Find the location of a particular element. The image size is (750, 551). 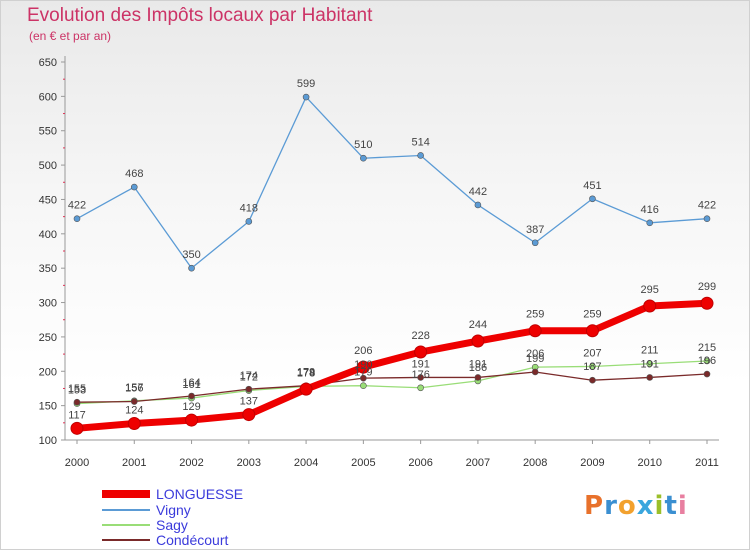

data-label: 350 is located at coordinates (191, 255).